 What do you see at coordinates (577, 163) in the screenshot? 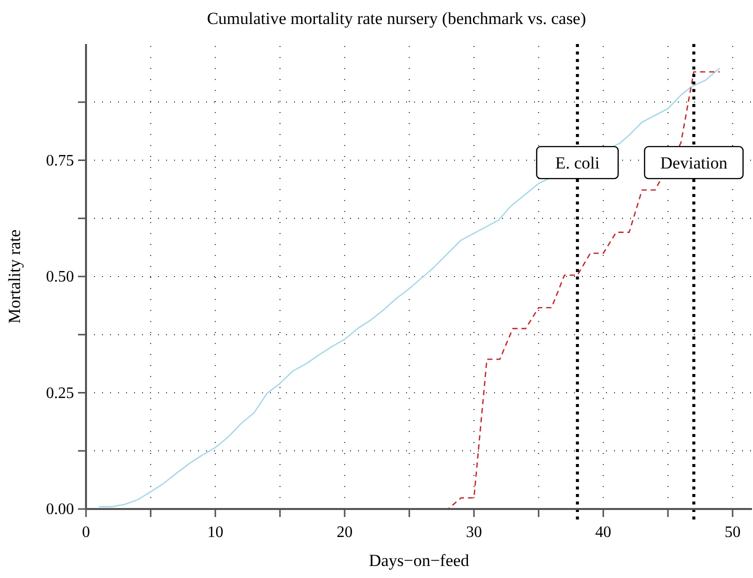
I see `ref-line-label: E. coli` at bounding box center [577, 163].